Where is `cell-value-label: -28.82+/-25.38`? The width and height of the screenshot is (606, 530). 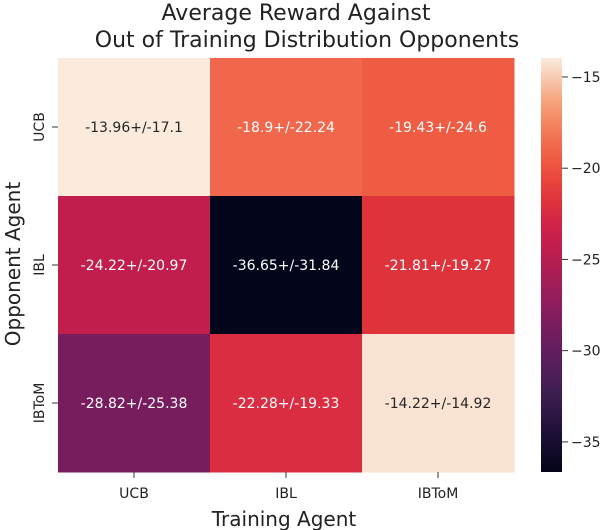 cell-value-label: -28.82+/-25.38 is located at coordinates (134, 404).